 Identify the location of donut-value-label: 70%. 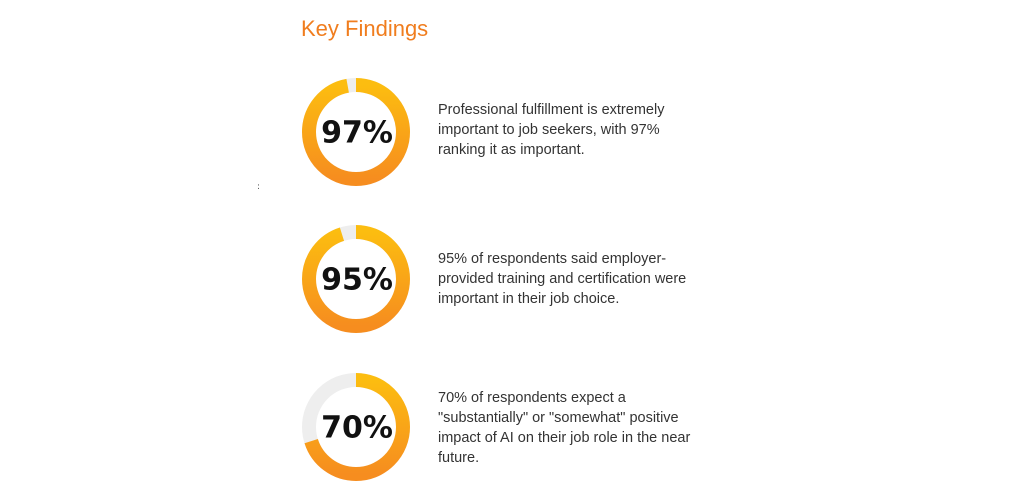
(357, 428).